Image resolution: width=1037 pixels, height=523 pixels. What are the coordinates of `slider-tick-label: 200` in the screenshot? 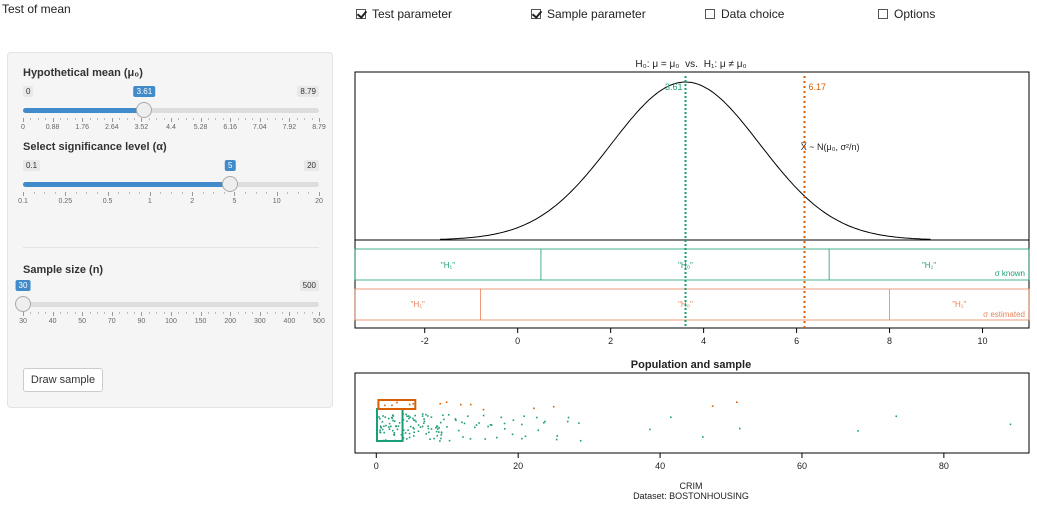 It's located at (230, 321).